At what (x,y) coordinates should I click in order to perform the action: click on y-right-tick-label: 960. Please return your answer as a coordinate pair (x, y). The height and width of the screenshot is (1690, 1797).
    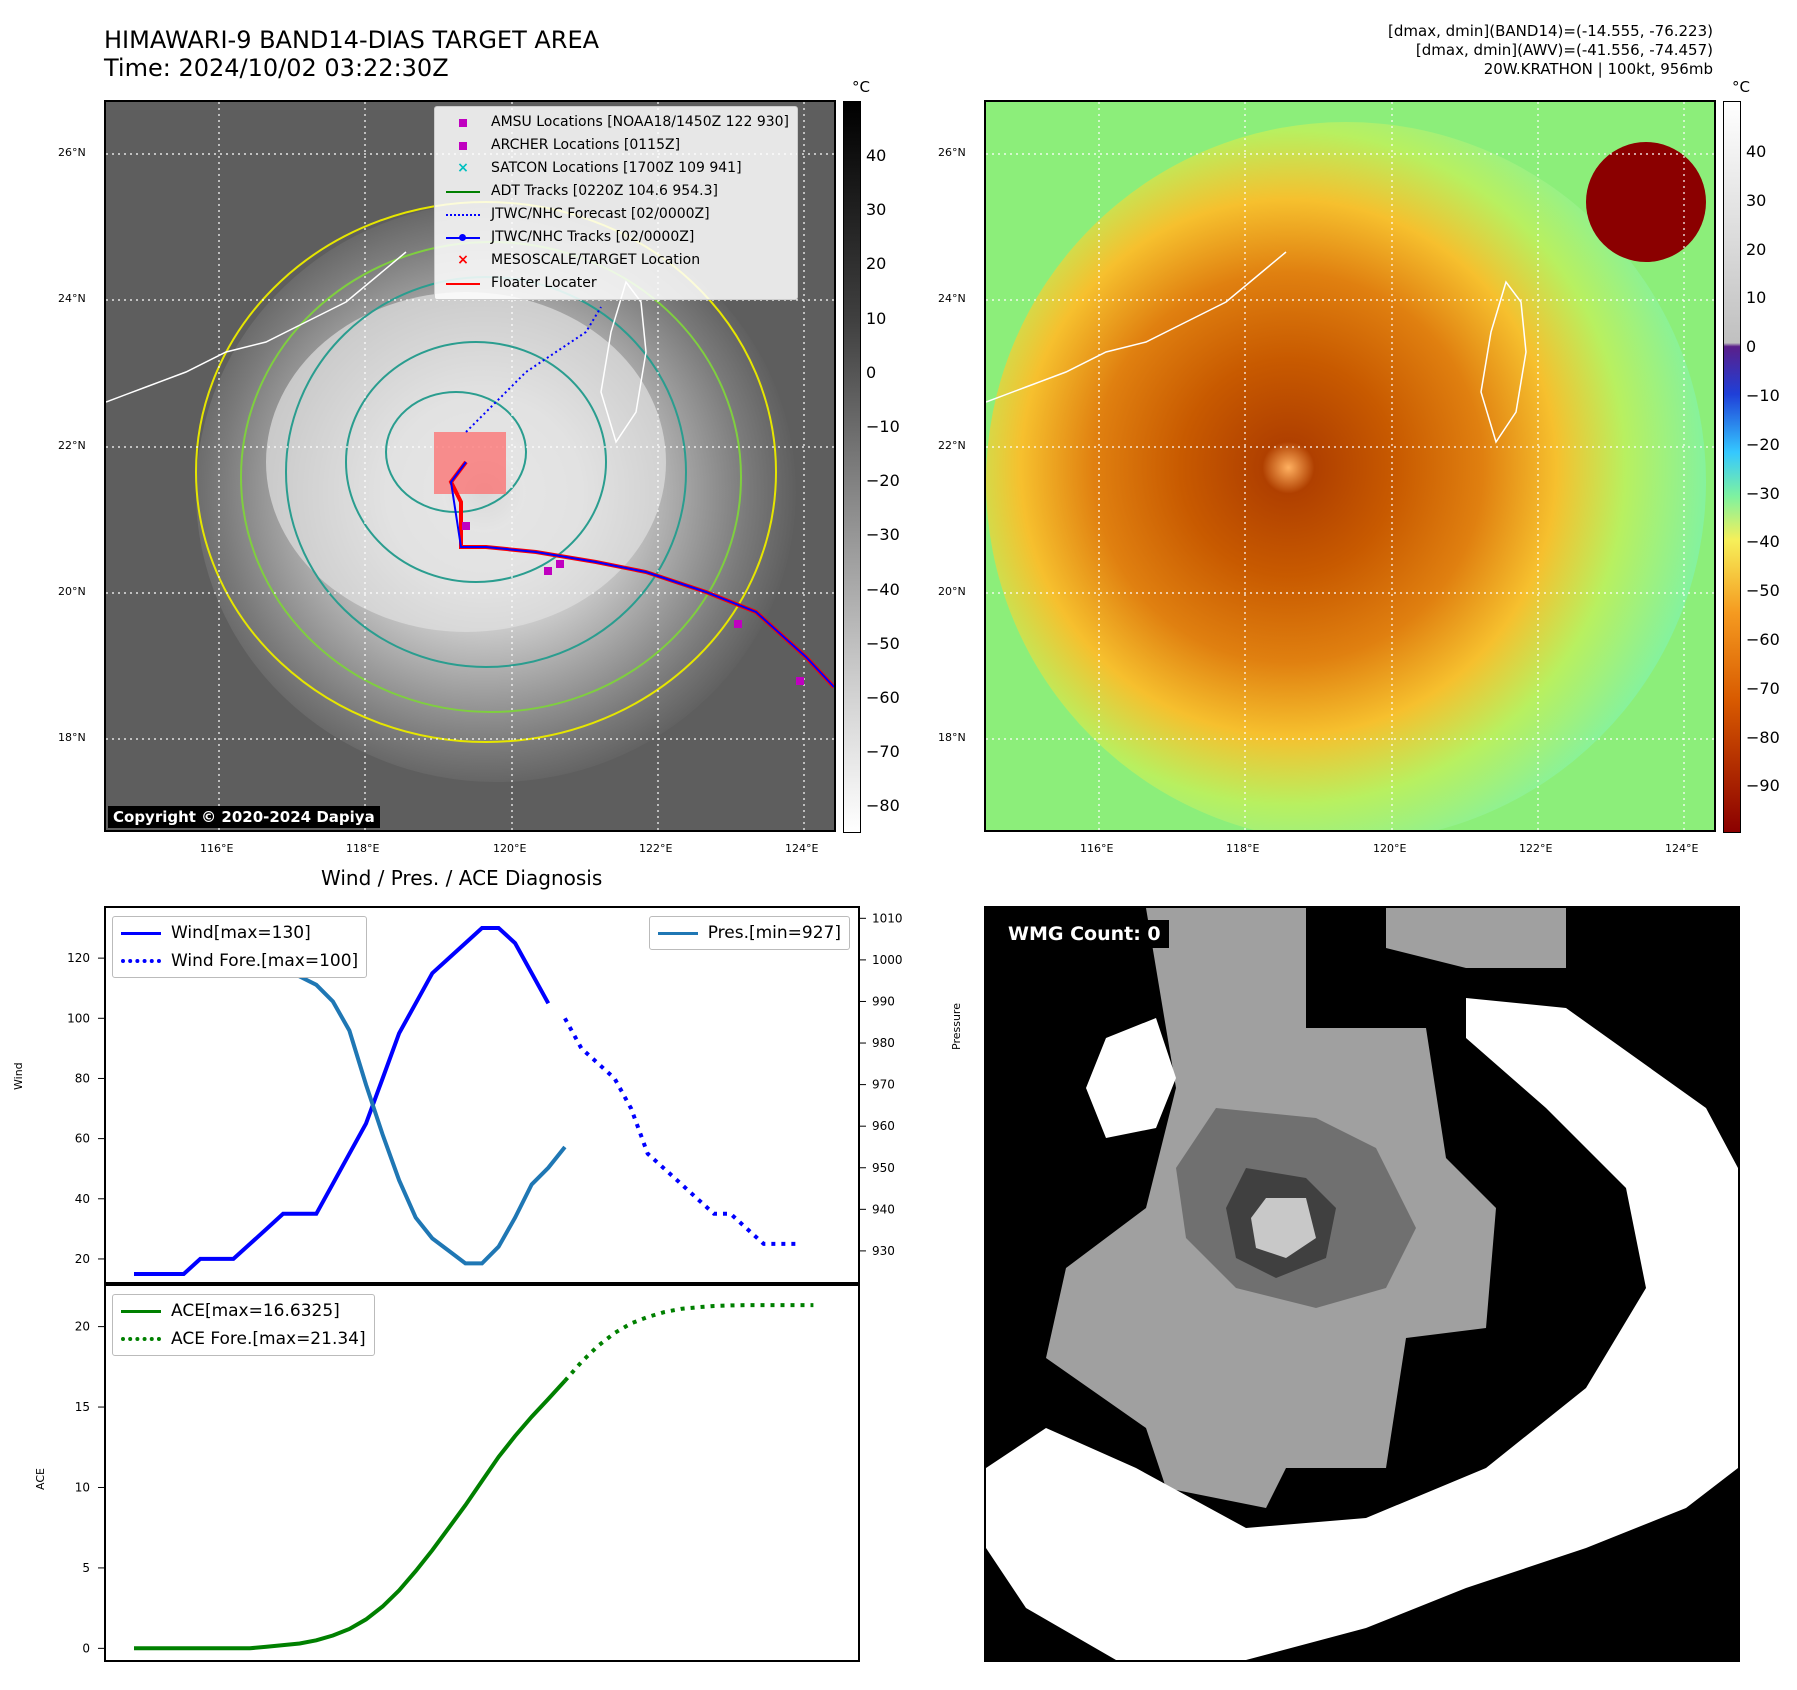
    Looking at the image, I should click on (883, 1126).